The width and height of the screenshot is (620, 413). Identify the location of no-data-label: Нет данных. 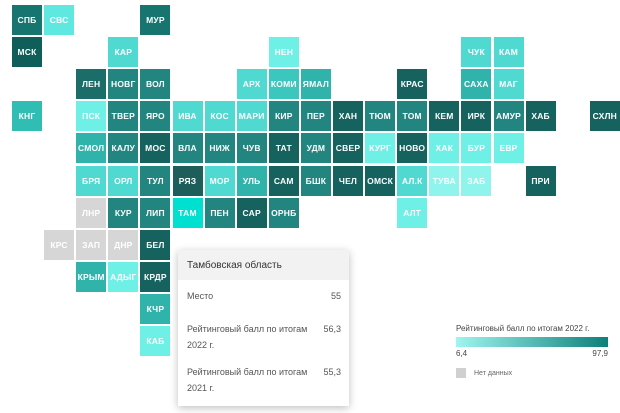
(493, 373).